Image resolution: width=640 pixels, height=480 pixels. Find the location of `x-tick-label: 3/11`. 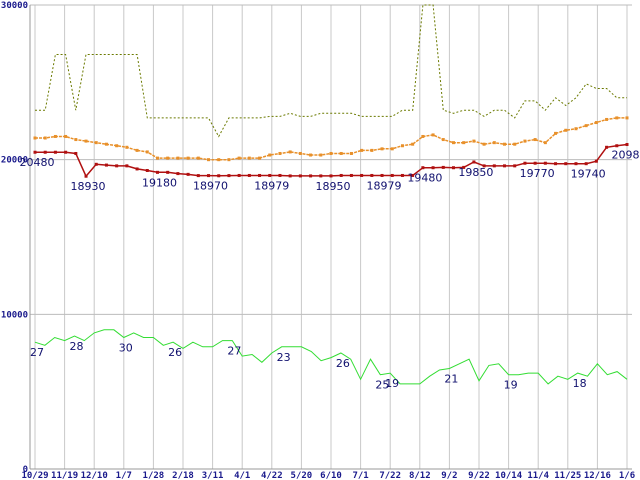

x-tick-label: 3/11 is located at coordinates (213, 475).